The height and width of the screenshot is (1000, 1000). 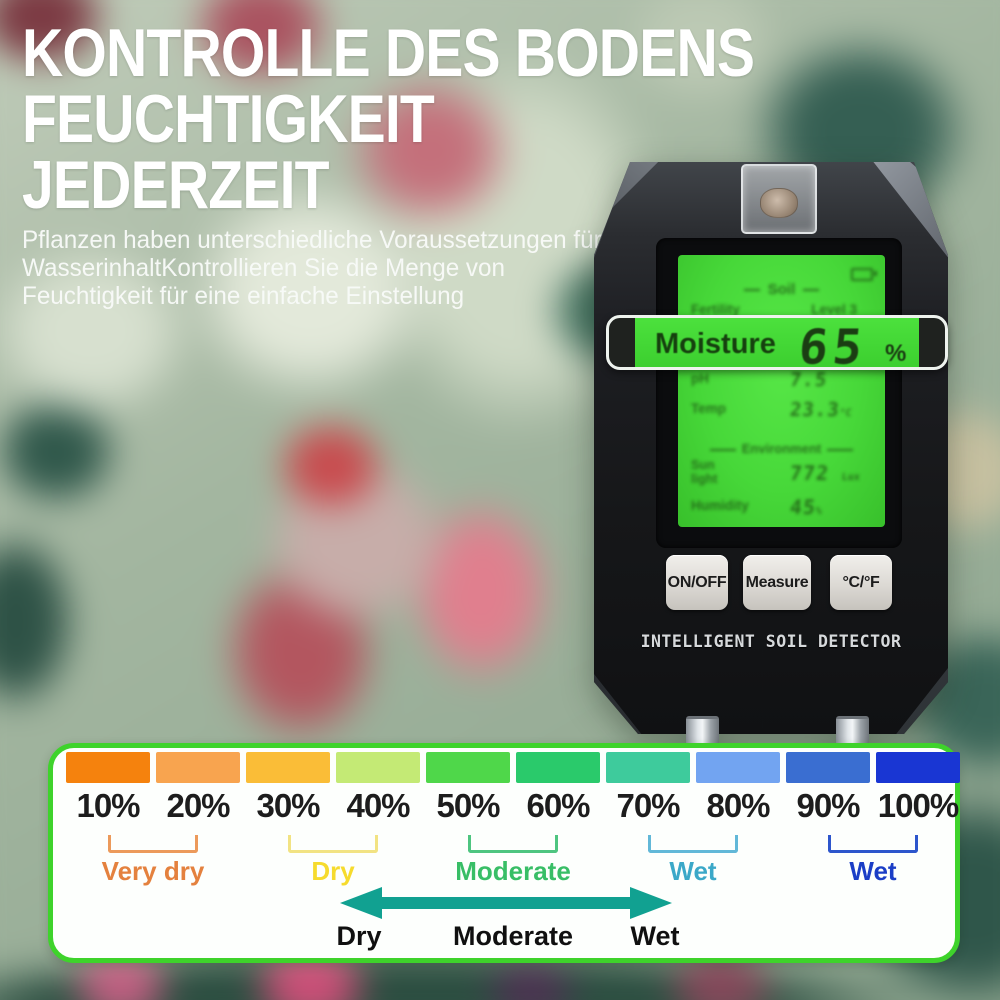 I want to click on lcd-fertility-label: Fertility, so click(x=715, y=309).